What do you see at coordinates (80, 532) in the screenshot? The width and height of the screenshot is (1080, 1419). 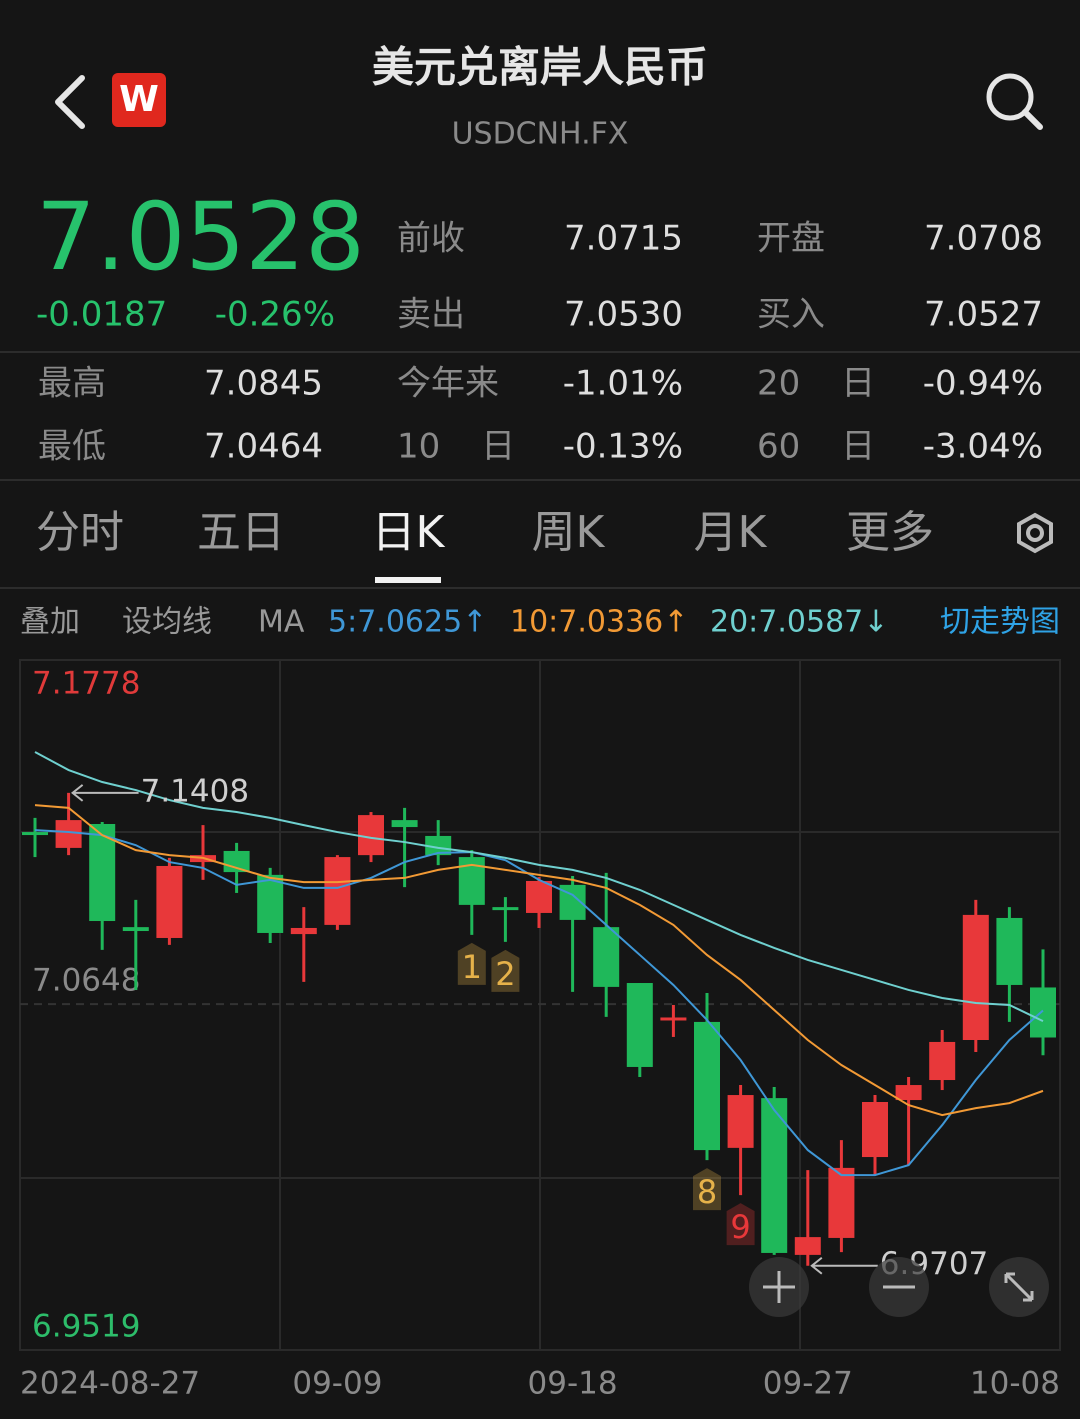 I see `tab: 分时` at bounding box center [80, 532].